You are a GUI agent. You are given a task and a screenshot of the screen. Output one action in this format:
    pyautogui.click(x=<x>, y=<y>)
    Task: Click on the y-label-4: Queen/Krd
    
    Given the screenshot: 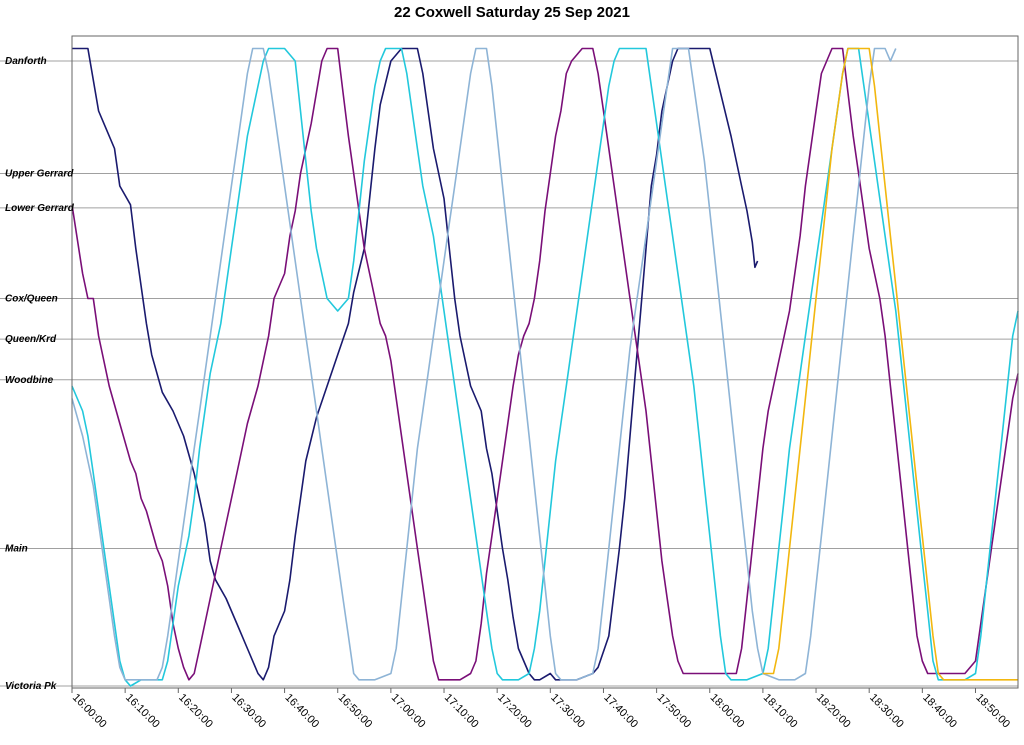 What is the action you would take?
    pyautogui.click(x=31, y=339)
    